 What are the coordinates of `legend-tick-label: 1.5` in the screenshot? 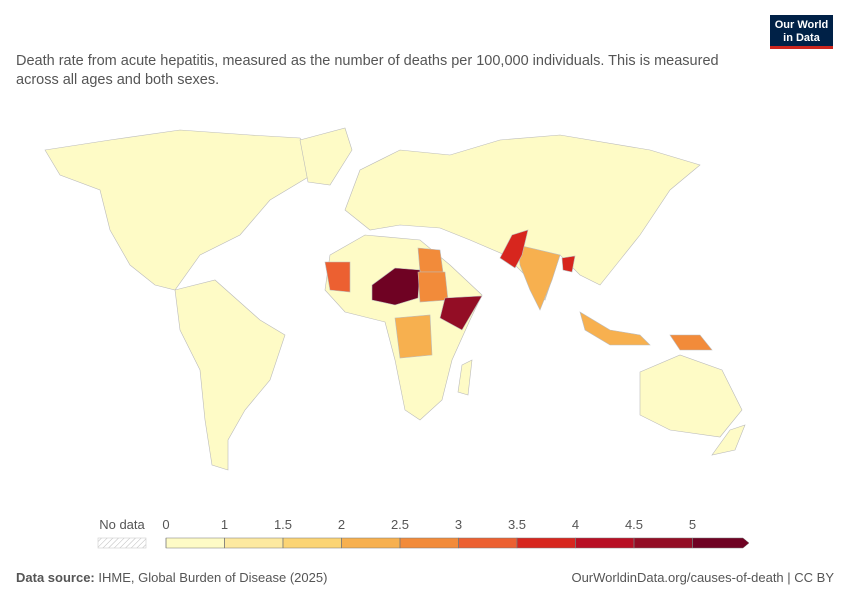 It's located at (283, 524).